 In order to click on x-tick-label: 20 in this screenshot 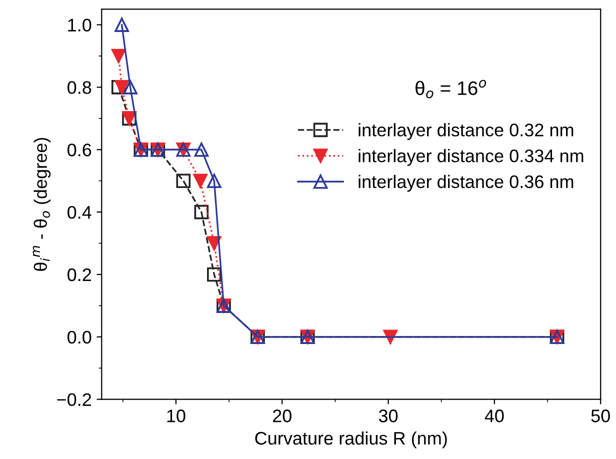, I will do `click(282, 416)`.